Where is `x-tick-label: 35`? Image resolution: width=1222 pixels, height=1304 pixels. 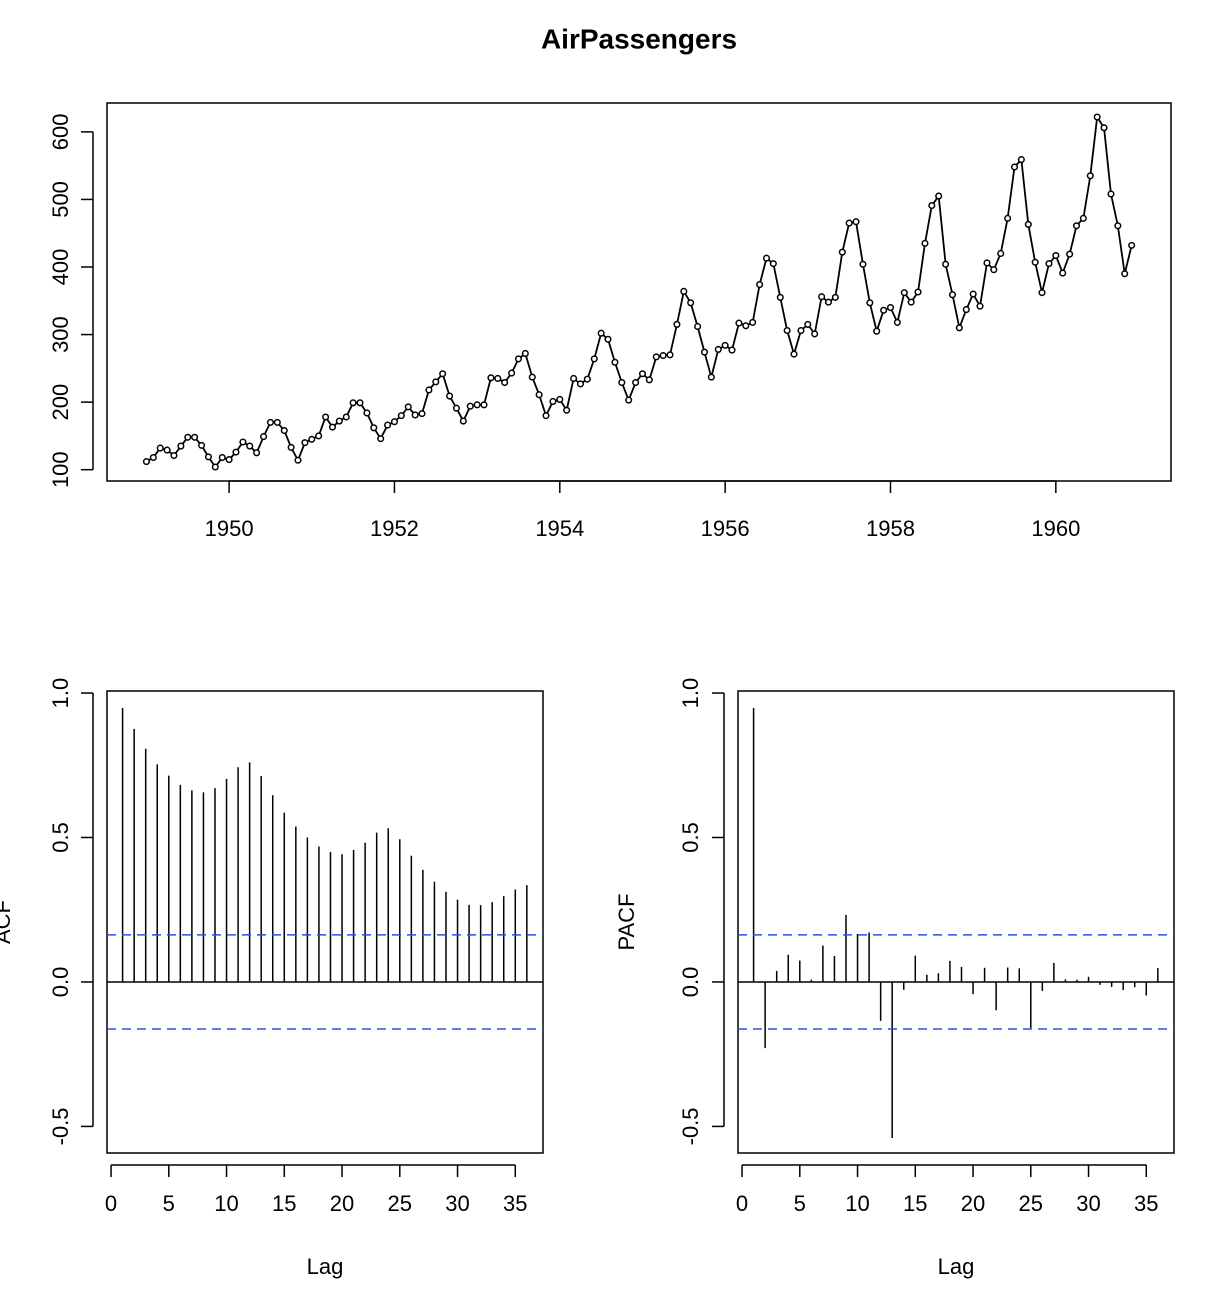 x-tick-label: 35 is located at coordinates (1146, 1203).